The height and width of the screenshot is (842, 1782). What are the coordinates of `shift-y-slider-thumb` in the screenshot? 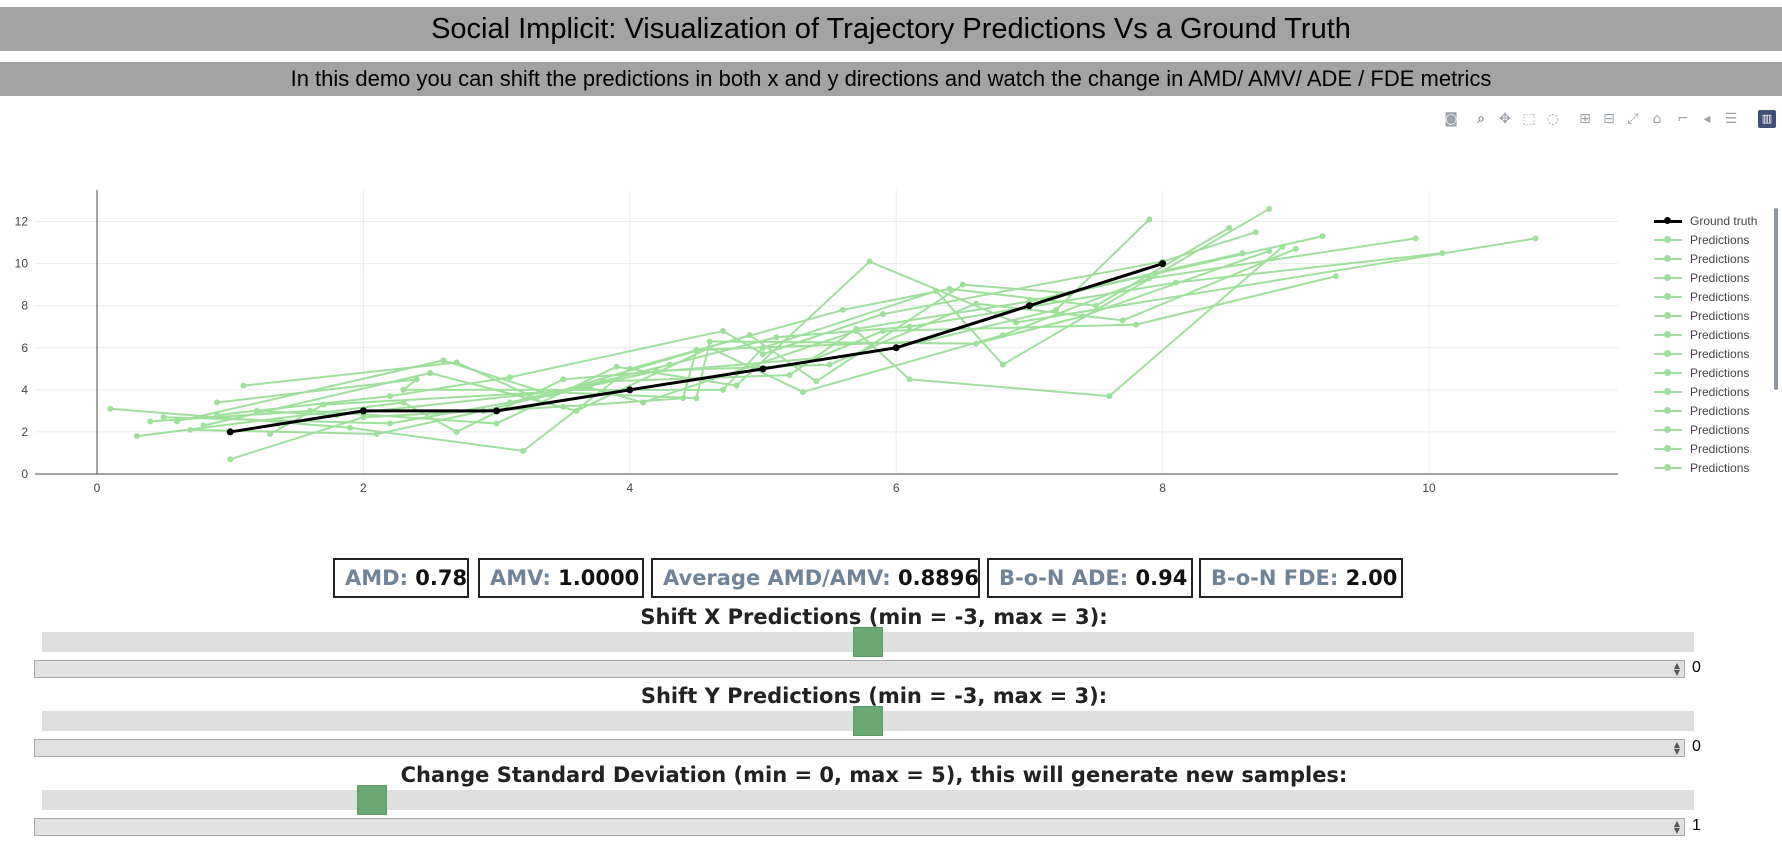 It's located at (868, 721).